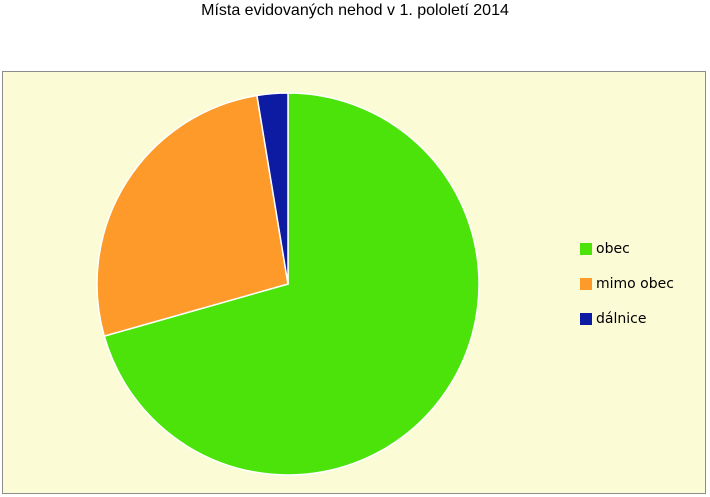 The width and height of the screenshot is (710, 497). I want to click on pie-slice-mimo-obec, so click(192, 216).